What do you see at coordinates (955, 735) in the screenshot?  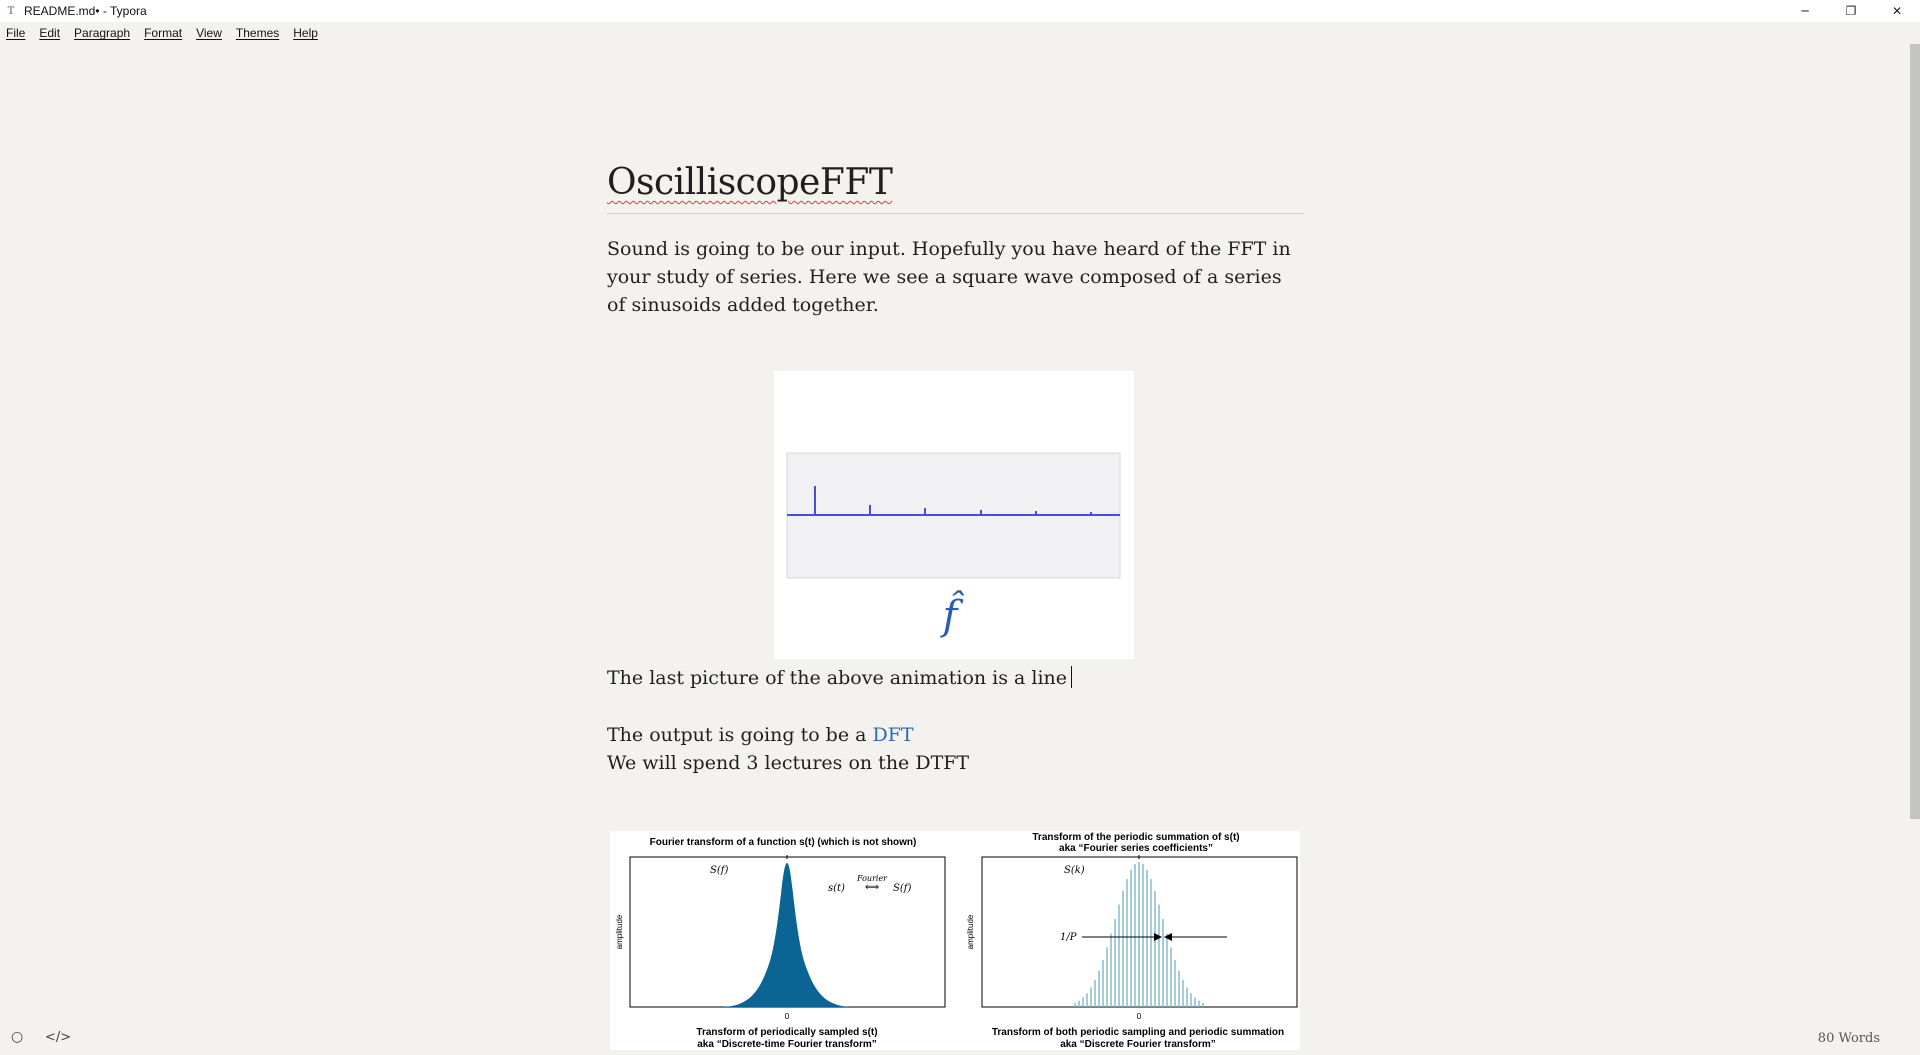 I see `paragraph-output: The output is going to be a DFT` at bounding box center [955, 735].